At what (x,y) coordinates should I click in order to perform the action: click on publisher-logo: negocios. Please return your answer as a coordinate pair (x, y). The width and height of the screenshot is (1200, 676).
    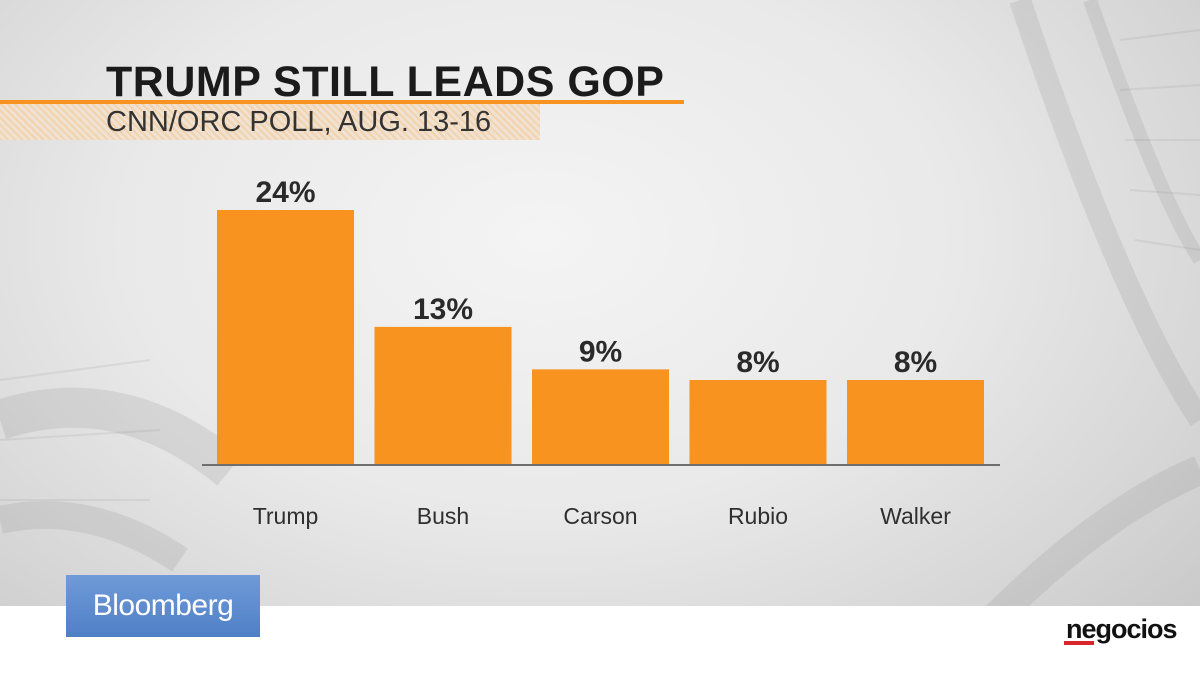
    Looking at the image, I should click on (1122, 629).